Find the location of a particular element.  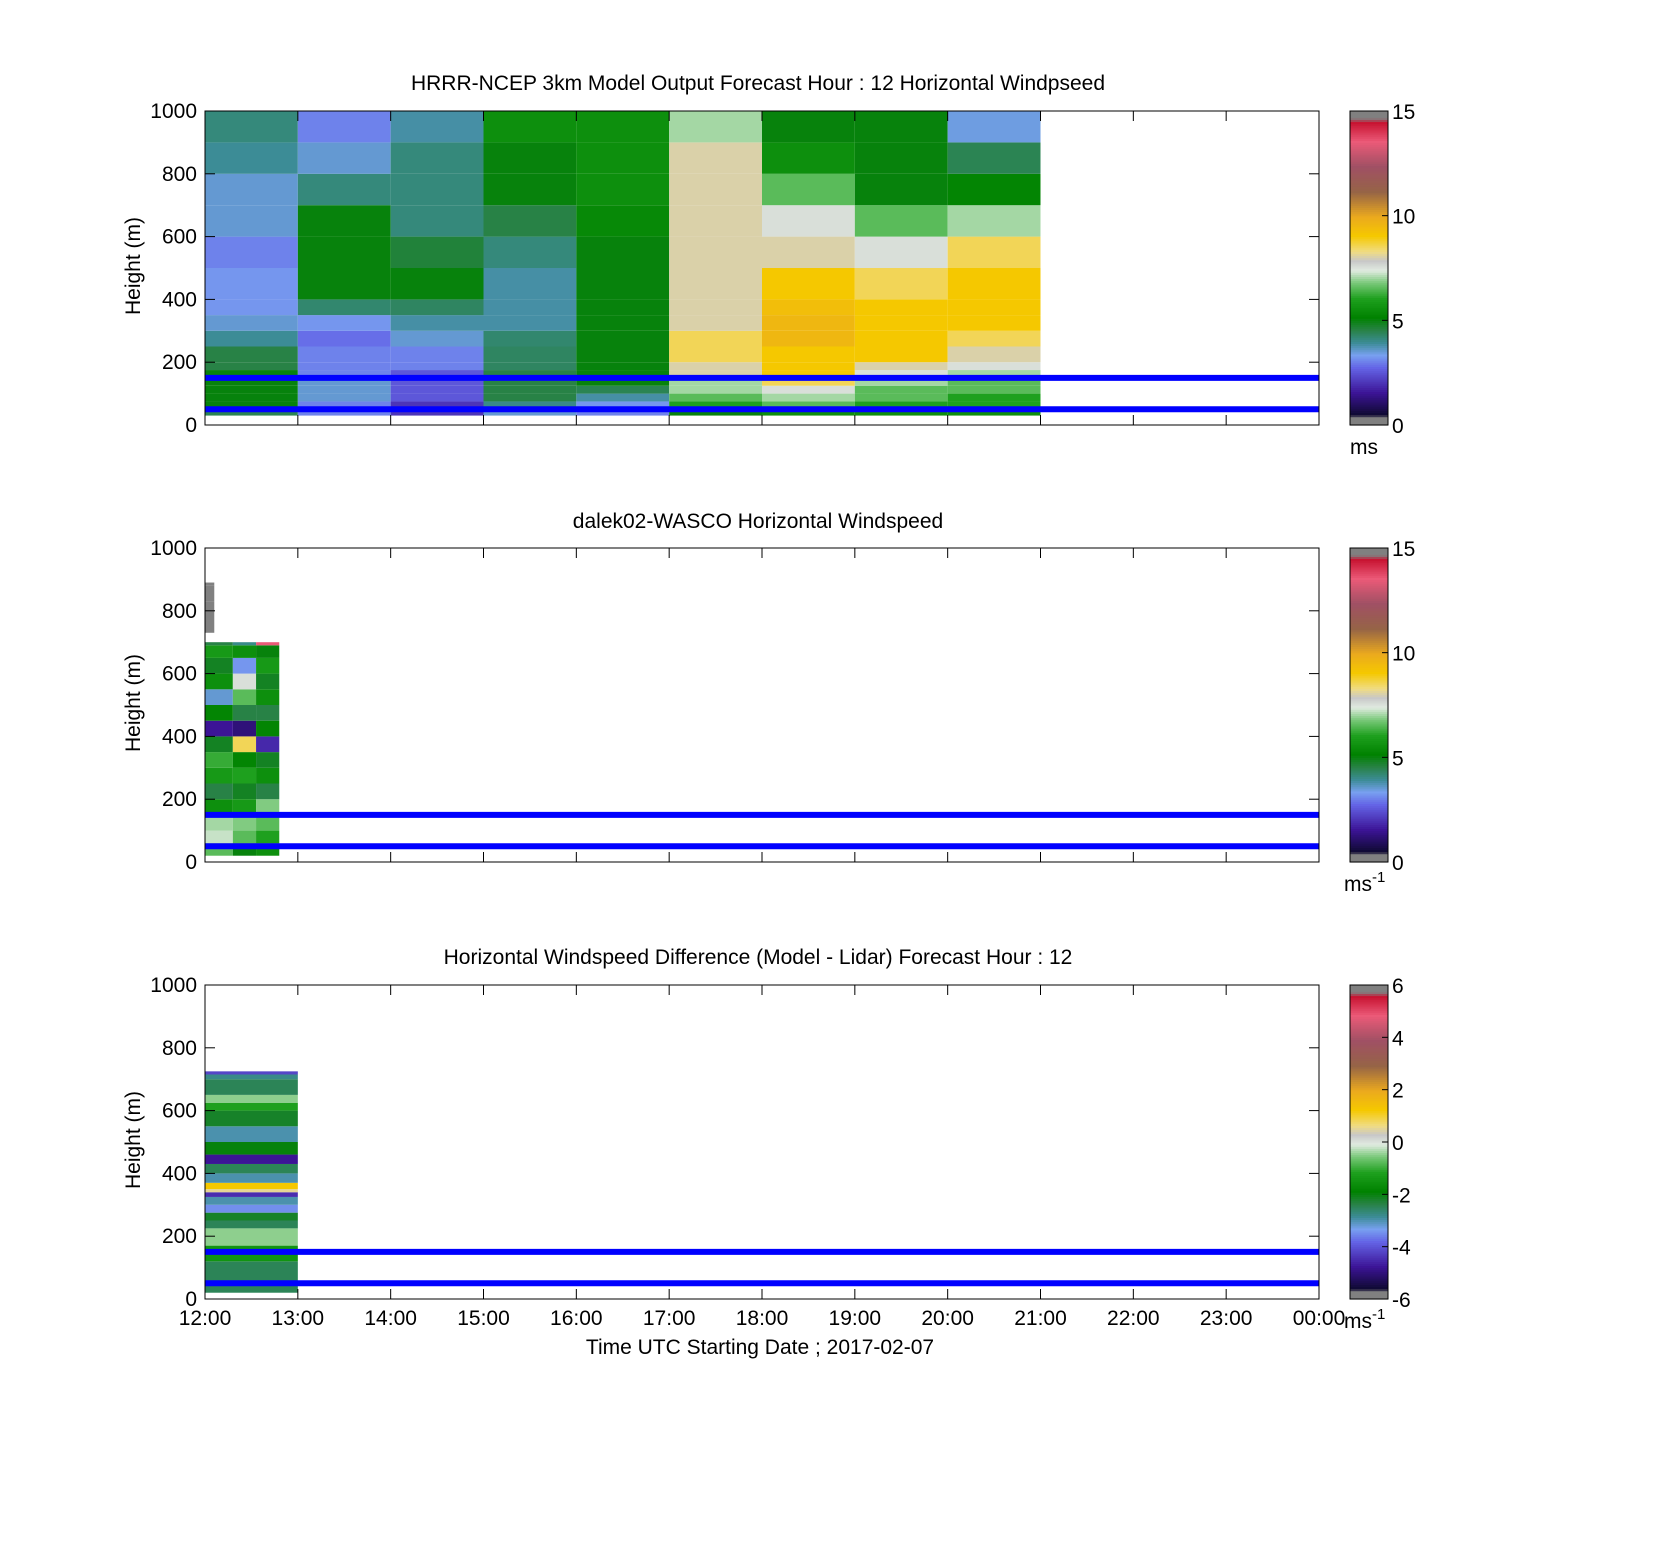

y-axis-label: Height (m) is located at coordinates (133, 703).